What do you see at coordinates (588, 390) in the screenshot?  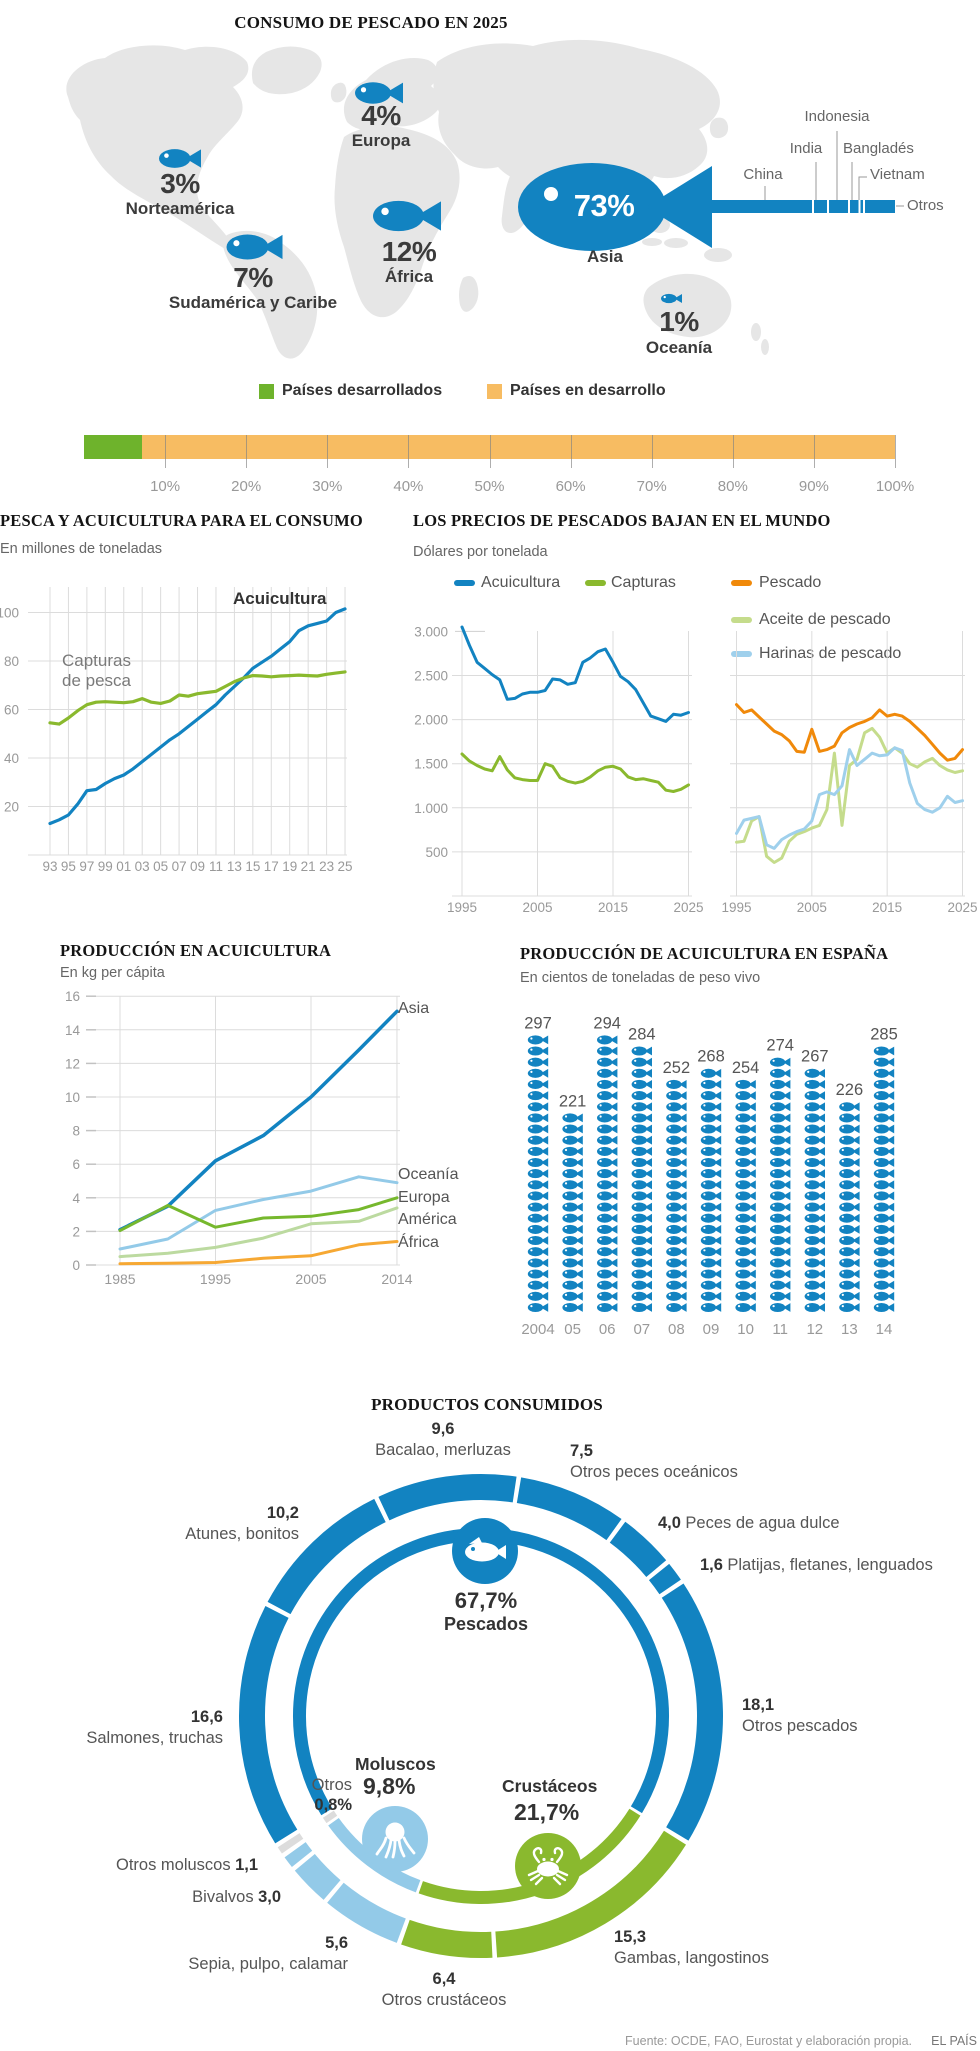 I see `legend-label-en-desarrollo: Países en desarrollo` at bounding box center [588, 390].